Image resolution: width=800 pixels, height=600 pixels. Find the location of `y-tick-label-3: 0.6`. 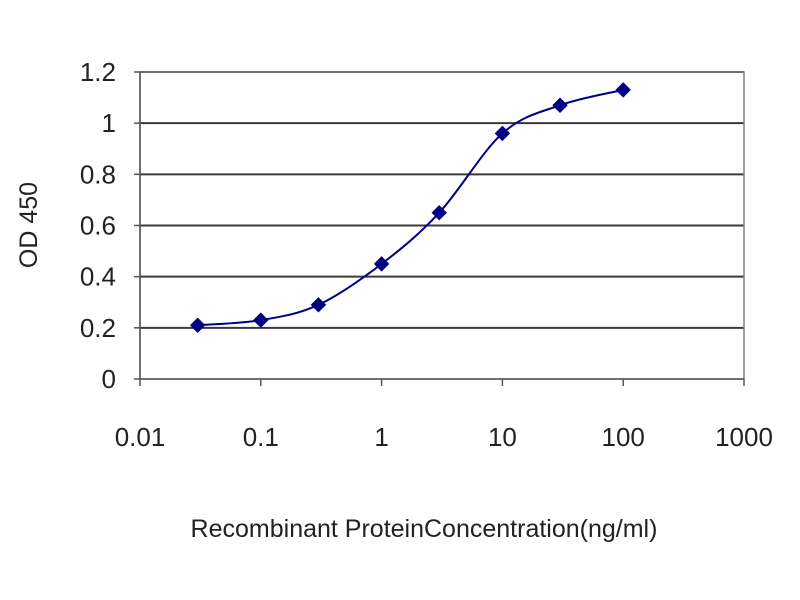

y-tick-label-3: 0.6 is located at coordinates (98, 226).